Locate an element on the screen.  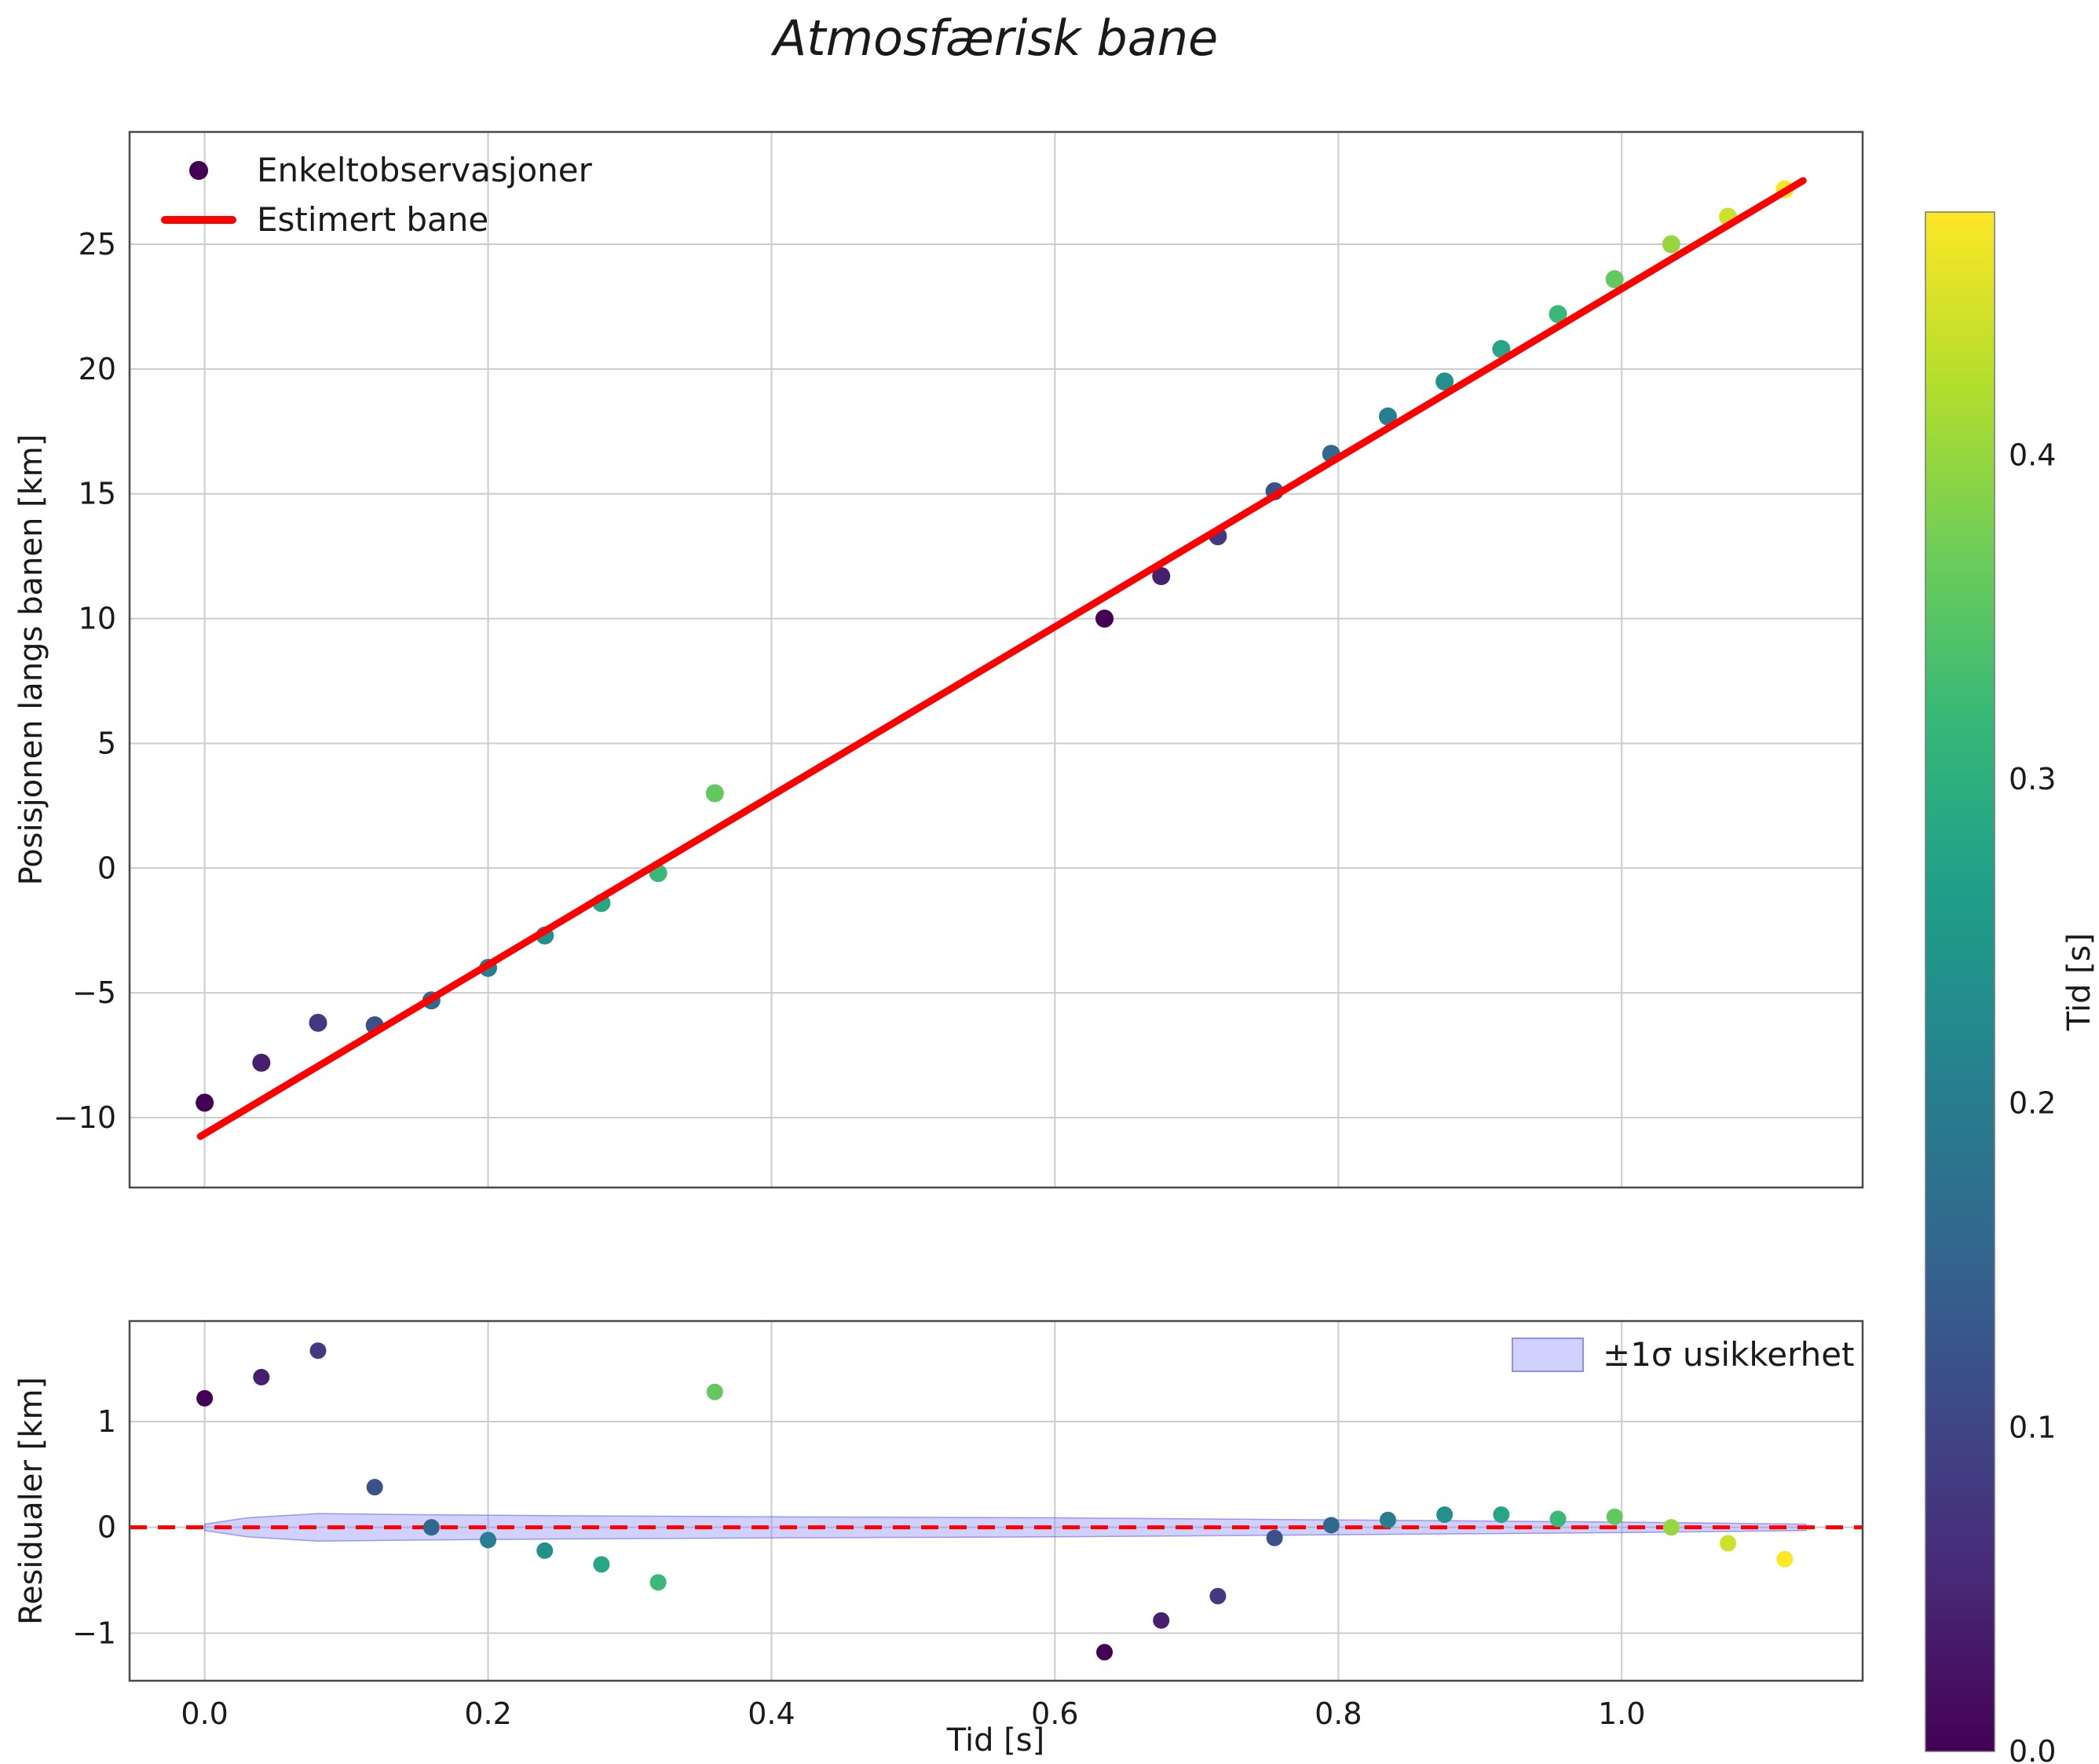
colorbar-tick-label: 0.4 is located at coordinates (2032, 455).